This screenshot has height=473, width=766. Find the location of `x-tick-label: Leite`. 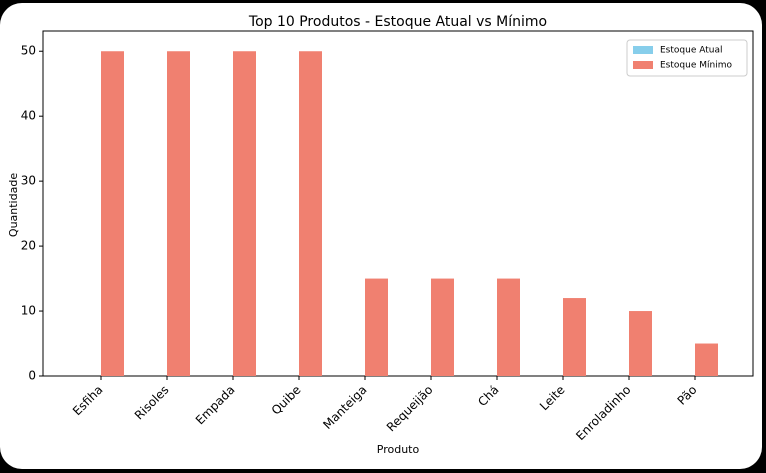

x-tick-label: Leite is located at coordinates (552, 398).